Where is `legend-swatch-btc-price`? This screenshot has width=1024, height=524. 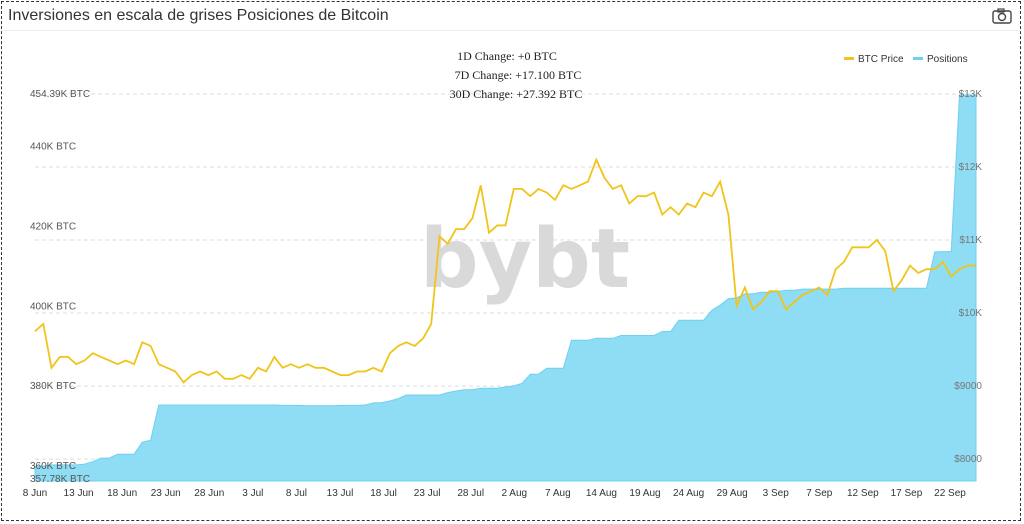
legend-swatch-btc-price is located at coordinates (849, 58).